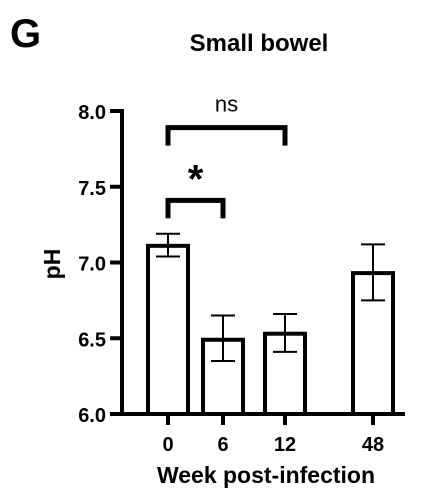 This screenshot has height=495, width=421. What do you see at coordinates (92, 340) in the screenshot?
I see `y-tick-label-6.5: 6.5` at bounding box center [92, 340].